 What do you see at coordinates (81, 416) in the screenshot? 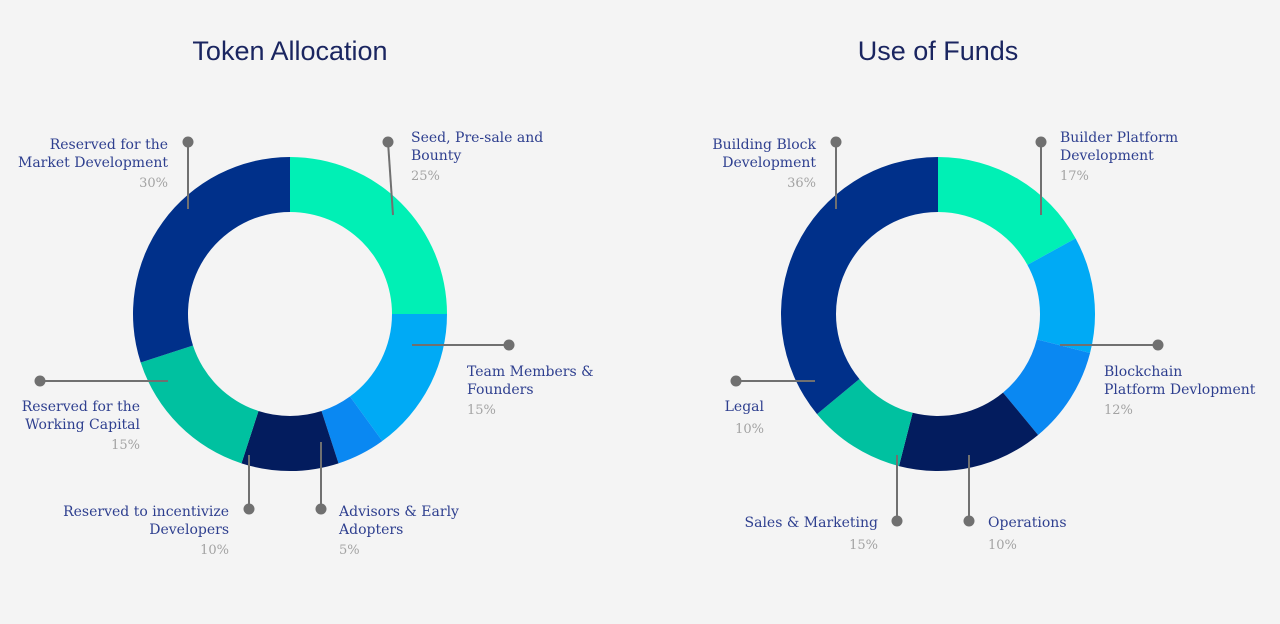
I see `slice-label: Reserved for the Working Capital` at bounding box center [81, 416].